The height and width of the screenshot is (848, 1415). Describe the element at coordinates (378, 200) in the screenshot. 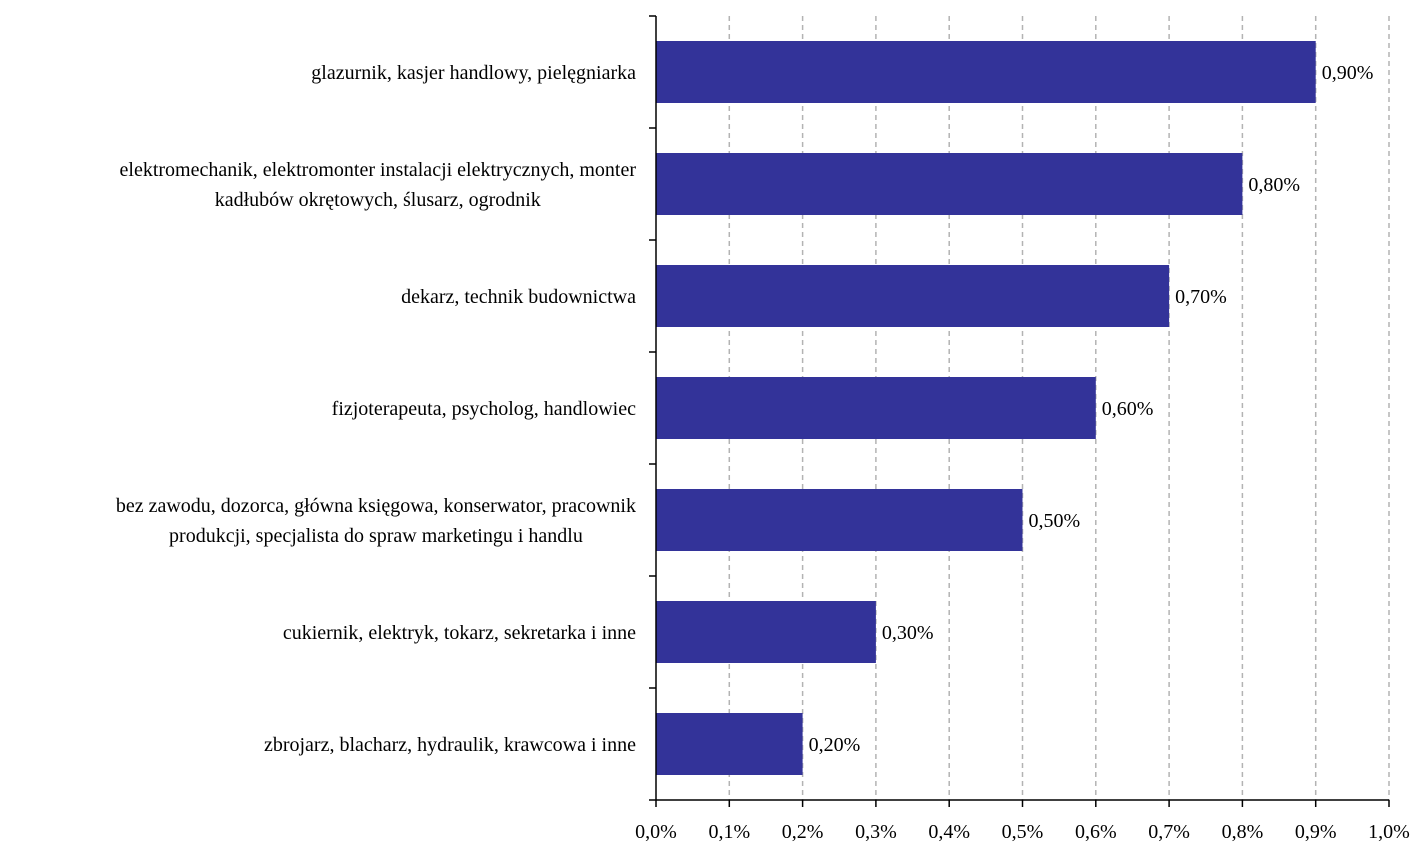

I see `category-label-1-line-1: kadłubów okrętowych, ślusarz, ogrodnik` at that location.